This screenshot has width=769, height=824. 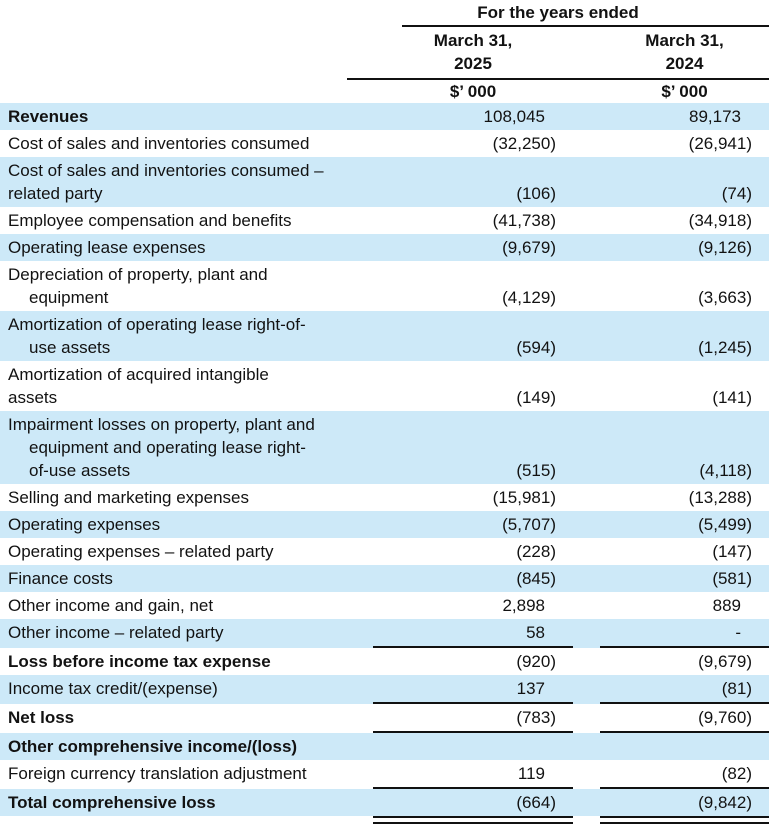 I want to click on years-ended-heading: For the years ended, so click(x=558, y=12).